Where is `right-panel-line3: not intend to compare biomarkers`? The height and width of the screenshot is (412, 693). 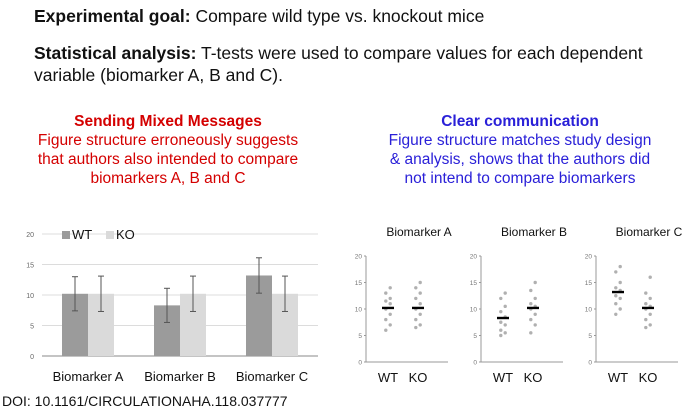 right-panel-line3: not intend to compare biomarkers is located at coordinates (520, 178).